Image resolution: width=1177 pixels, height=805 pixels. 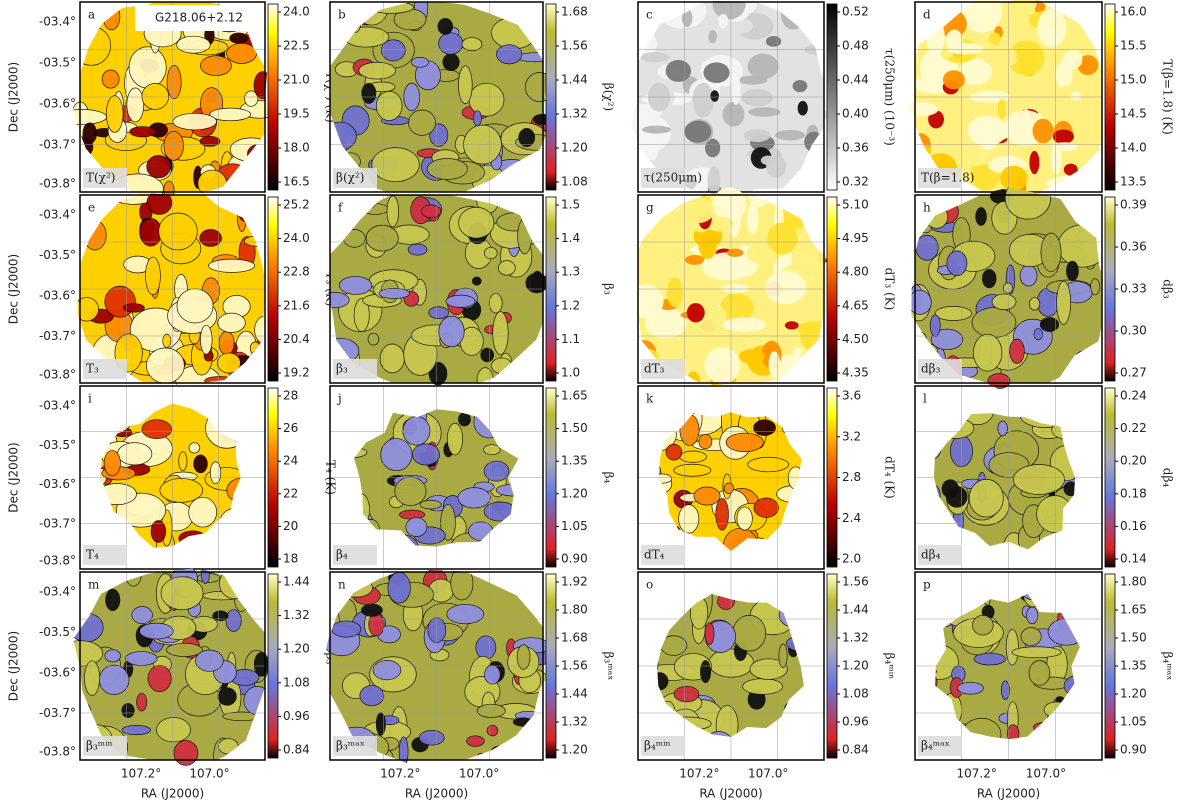 I want to click on colorbar-tick-label: 14.0, so click(x=1133, y=148).